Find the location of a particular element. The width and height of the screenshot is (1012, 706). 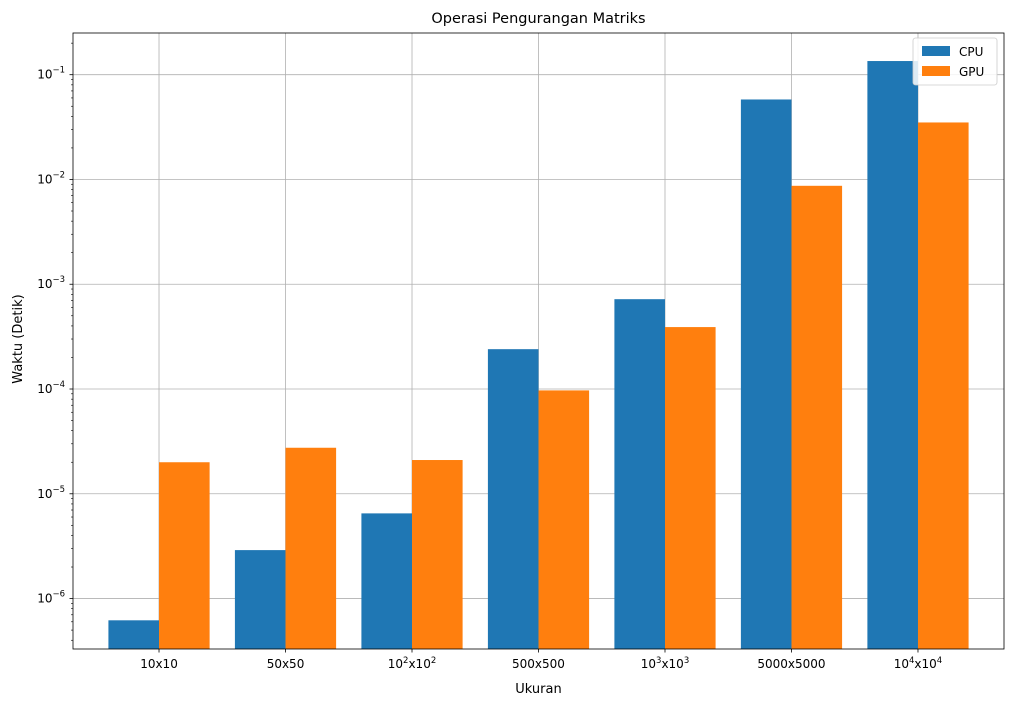

legend-label-gpu: GPU is located at coordinates (971, 72).